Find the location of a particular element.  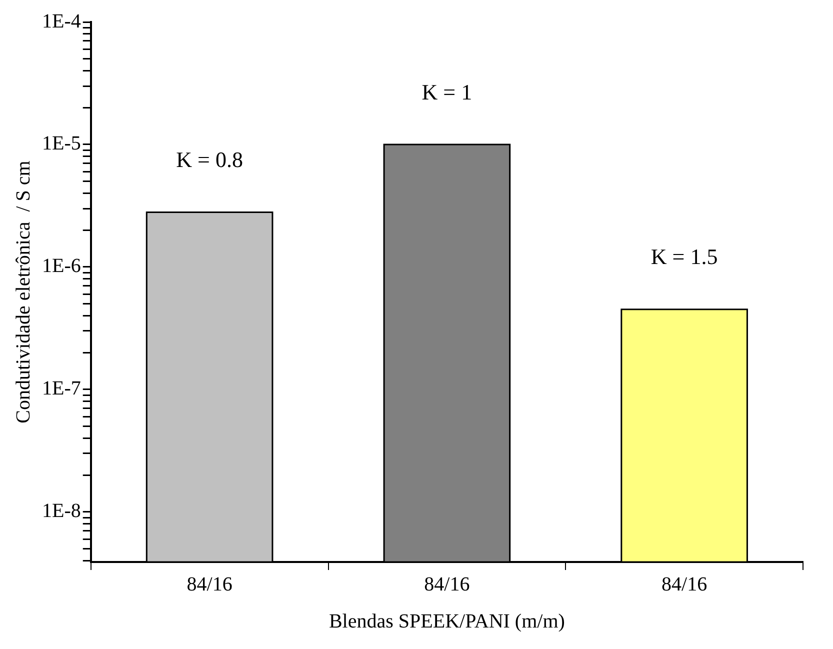

annotation: K = 1 is located at coordinates (447, 91).